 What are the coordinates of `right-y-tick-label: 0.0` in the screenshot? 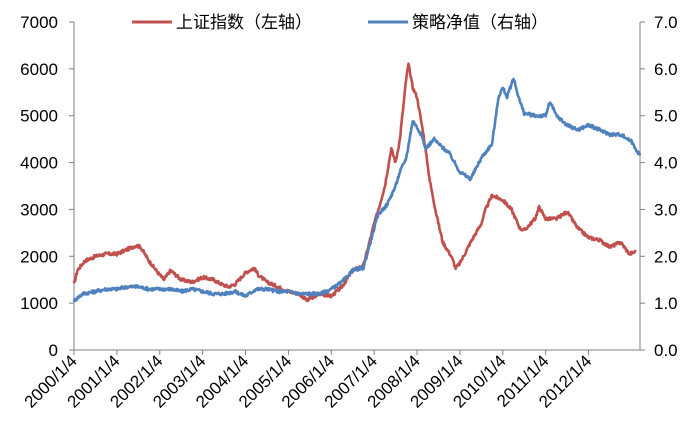 It's located at (666, 350).